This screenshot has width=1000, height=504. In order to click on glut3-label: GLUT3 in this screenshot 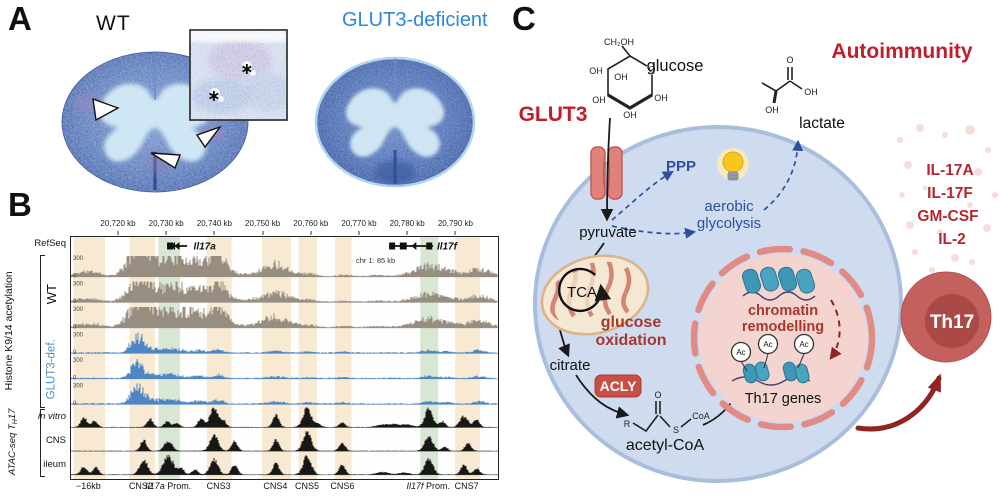, I will do `click(553, 114)`.